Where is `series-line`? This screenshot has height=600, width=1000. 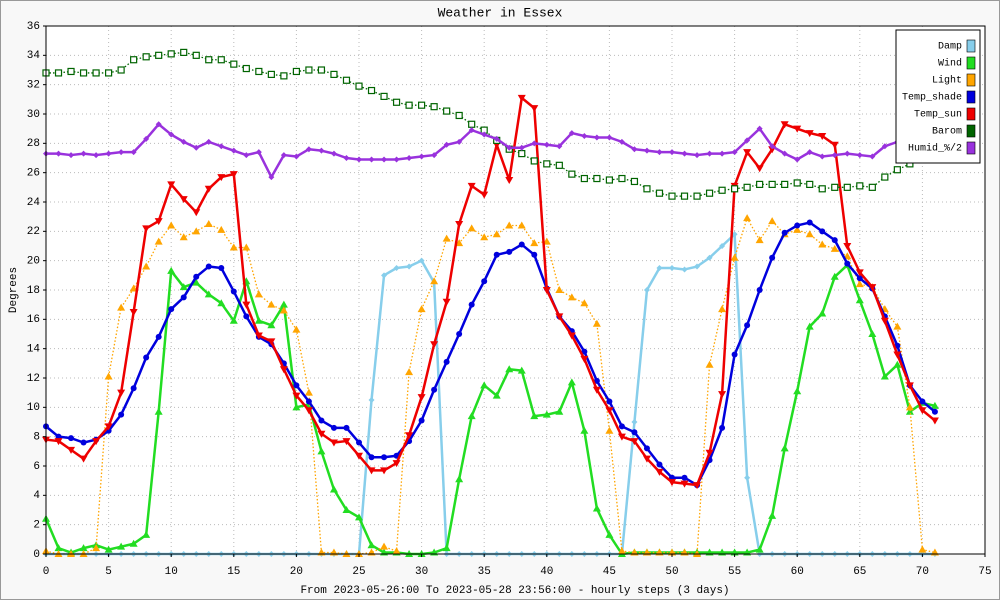
series-line is located at coordinates (491, 151).